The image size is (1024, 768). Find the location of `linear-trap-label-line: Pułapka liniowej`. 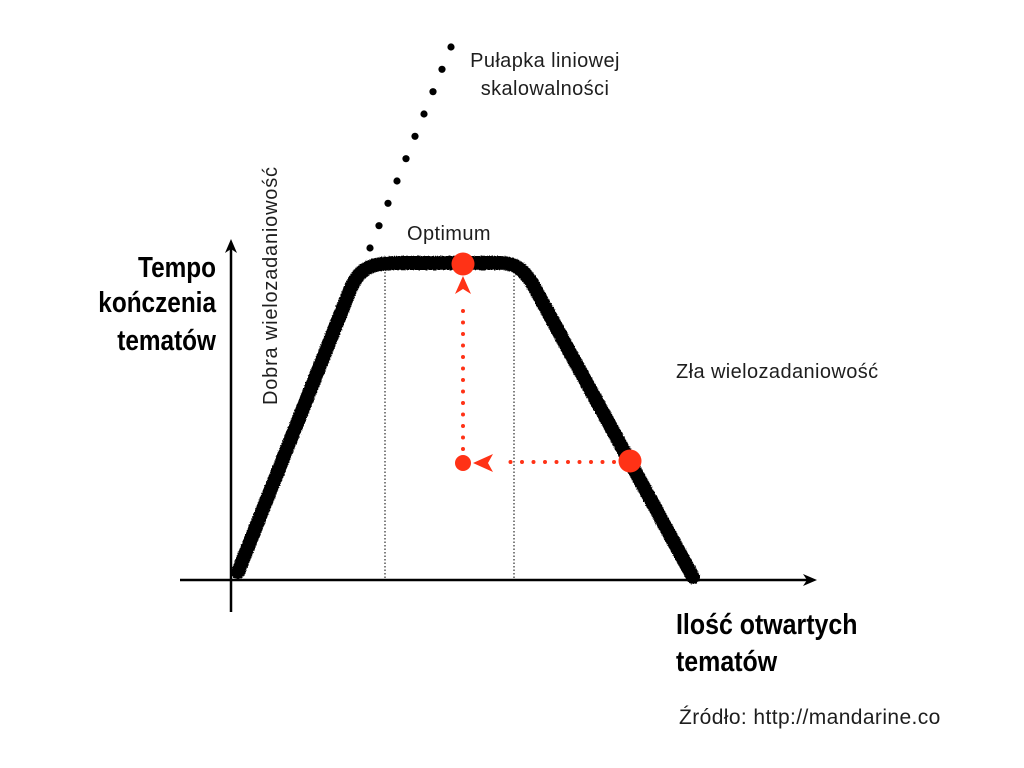

linear-trap-label-line: Pułapka liniowej is located at coordinates (545, 61).